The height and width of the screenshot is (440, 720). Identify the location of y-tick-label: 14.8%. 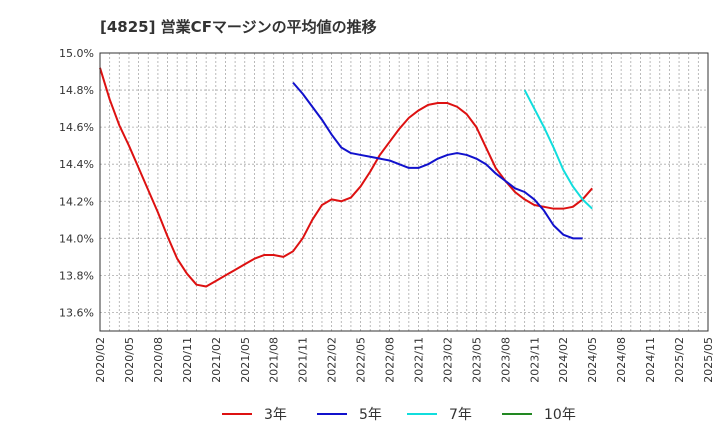
(76, 90).